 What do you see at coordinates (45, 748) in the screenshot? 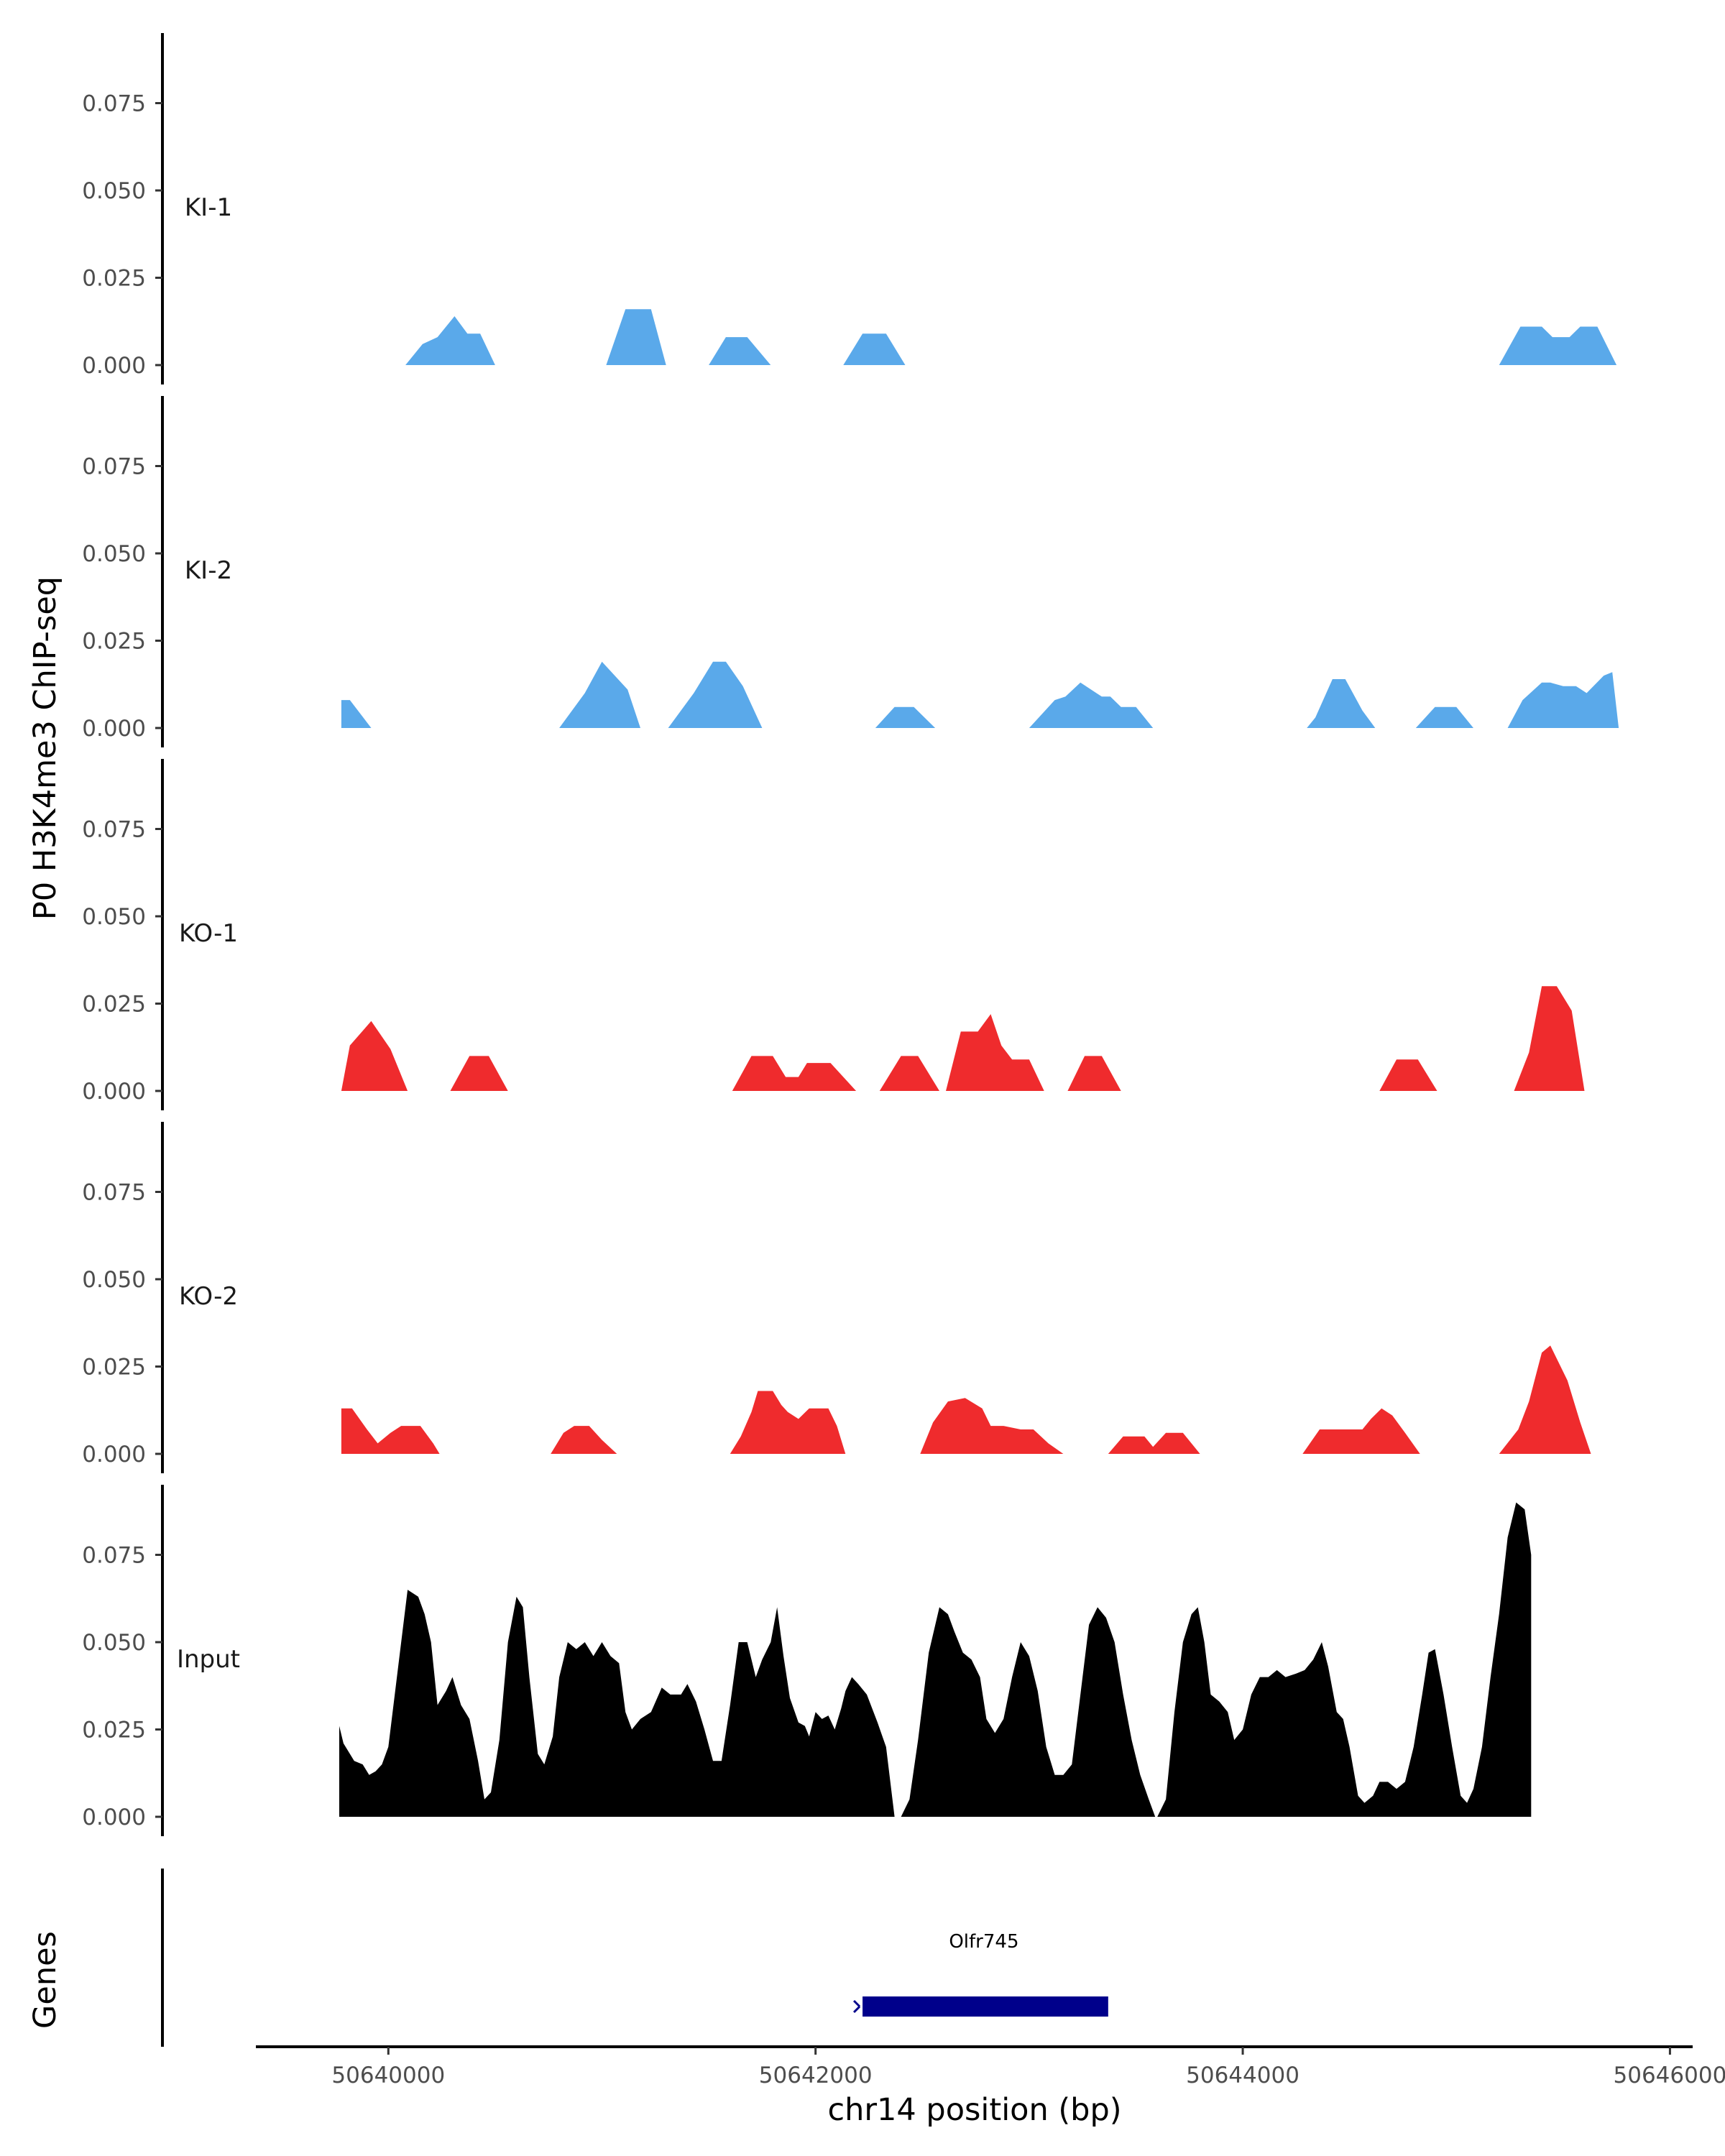
I see `y-axis-title: P0 H3K4me3 ChIP-seq` at bounding box center [45, 748].